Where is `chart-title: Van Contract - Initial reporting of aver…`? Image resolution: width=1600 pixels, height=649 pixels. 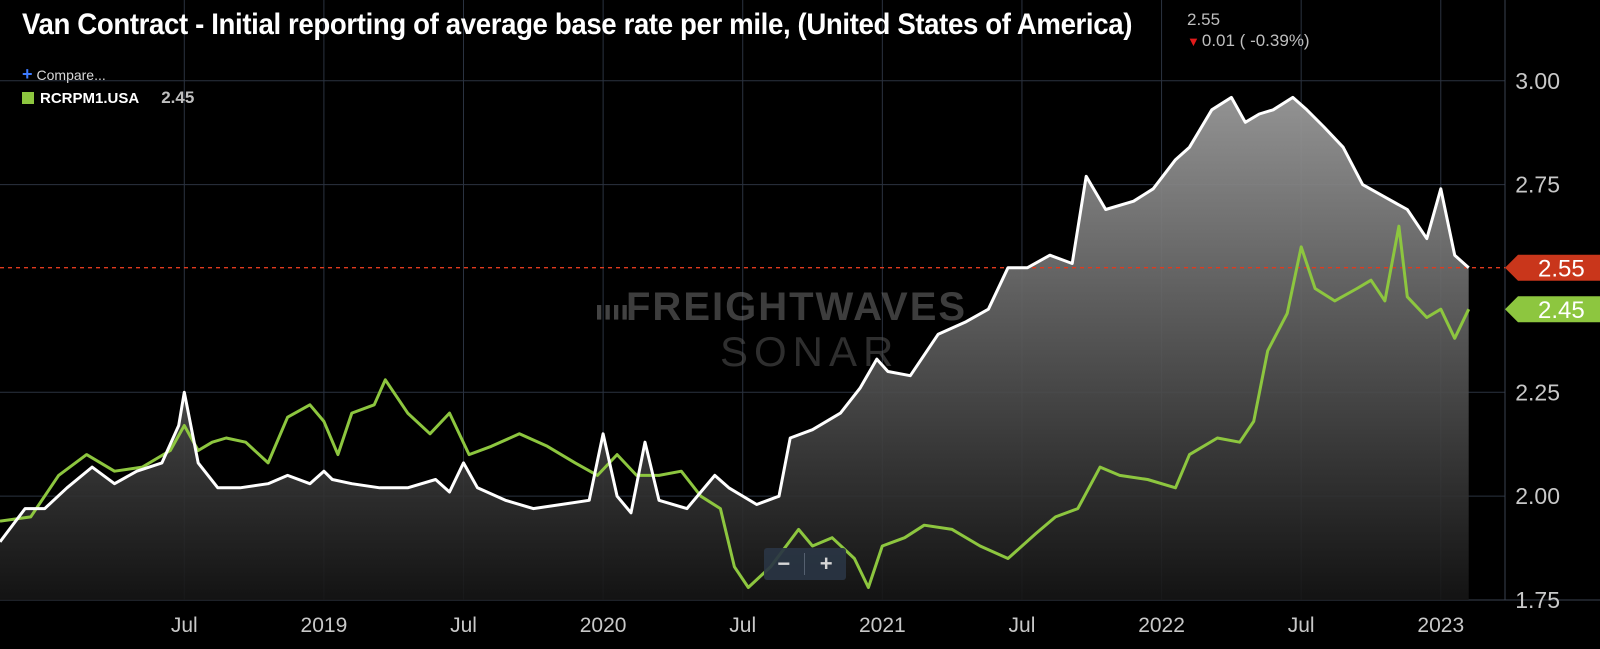
chart-title: Van Contract - Initial reporting of aver… is located at coordinates (577, 24).